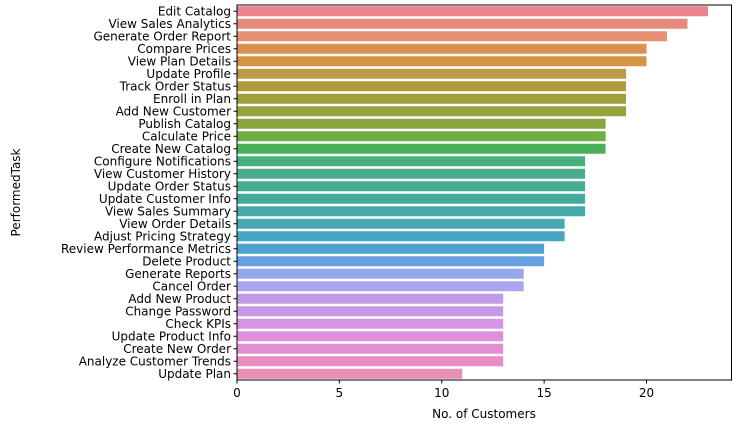 This screenshot has width=742, height=432. Describe the element at coordinates (441, 393) in the screenshot. I see `x-tick-label: 10` at that location.